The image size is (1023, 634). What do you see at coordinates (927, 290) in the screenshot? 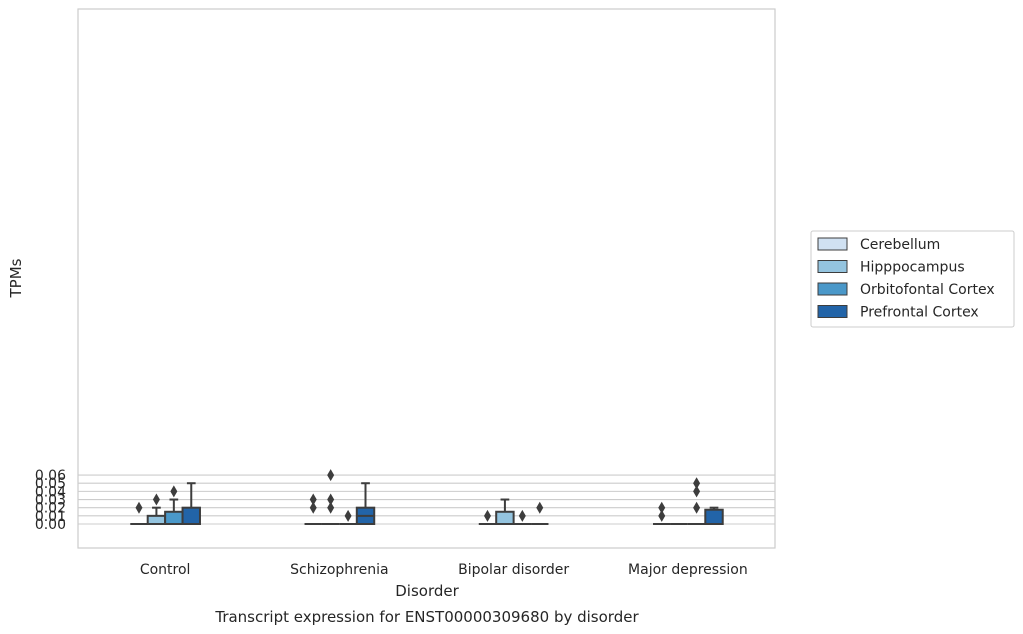
I see `legend-label: Orbitofontal Cortex` at bounding box center [927, 290].